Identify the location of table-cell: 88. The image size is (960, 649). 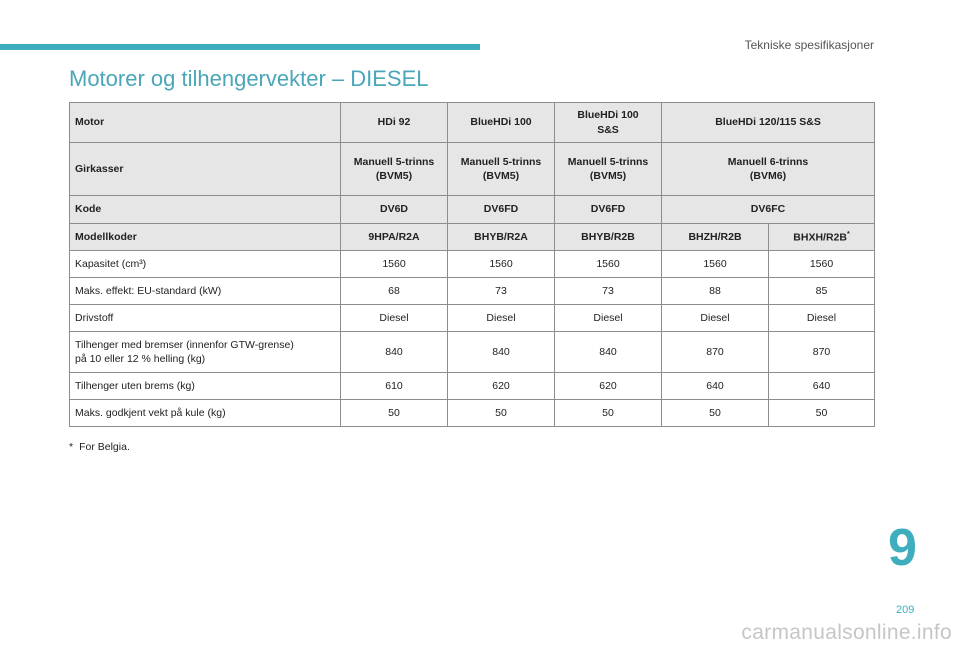
(715, 291).